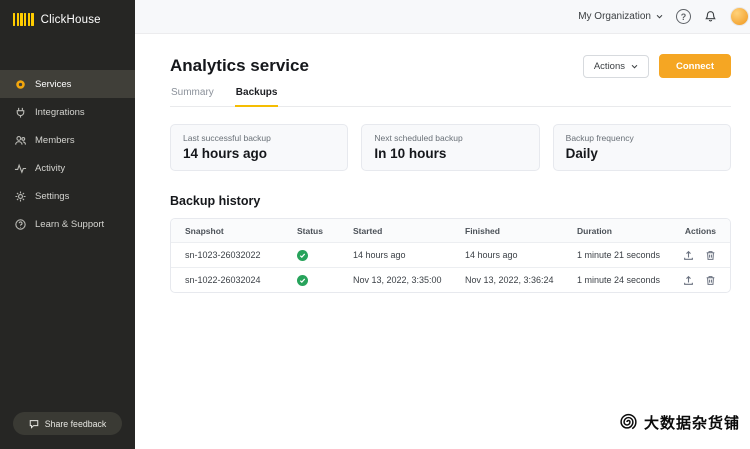 Image resolution: width=750 pixels, height=449 pixels. I want to click on sidebar-item-services: Services, so click(67, 84).